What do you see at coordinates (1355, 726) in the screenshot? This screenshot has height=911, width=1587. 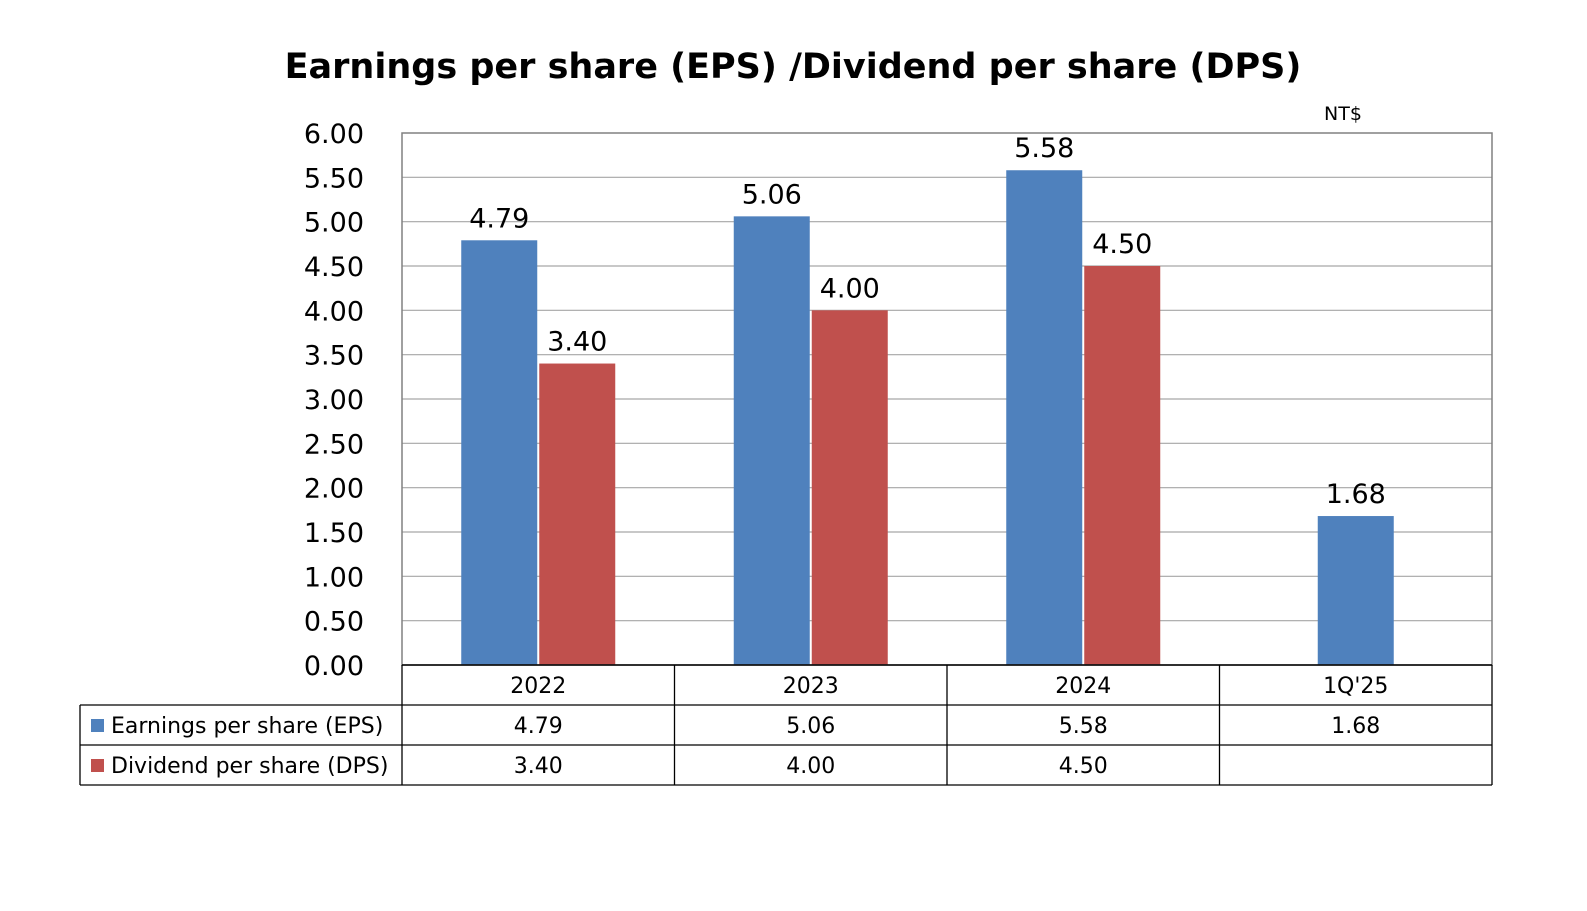 I see `table-cell-value: 1.68` at bounding box center [1355, 726].